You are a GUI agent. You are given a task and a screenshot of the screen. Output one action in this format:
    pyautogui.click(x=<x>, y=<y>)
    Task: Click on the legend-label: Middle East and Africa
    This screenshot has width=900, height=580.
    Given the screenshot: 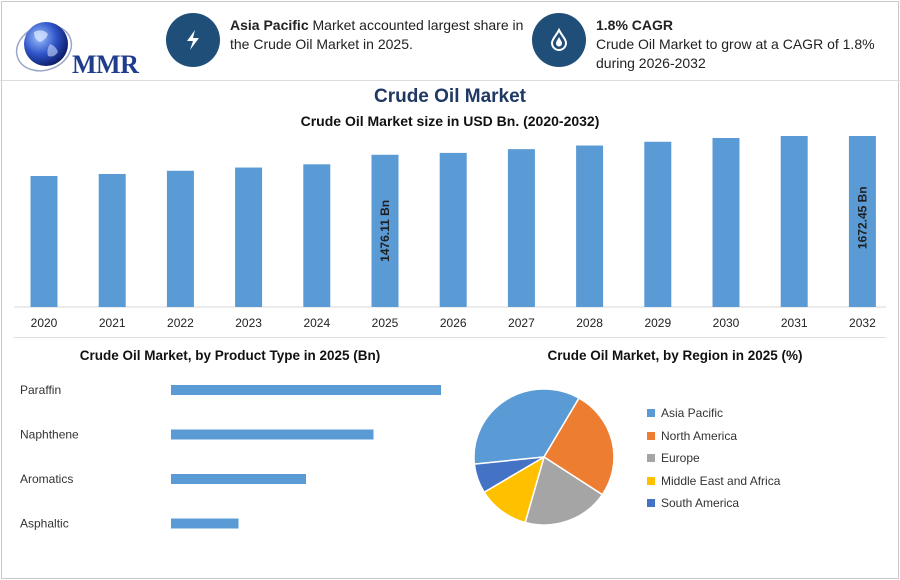 What is the action you would take?
    pyautogui.click(x=721, y=480)
    